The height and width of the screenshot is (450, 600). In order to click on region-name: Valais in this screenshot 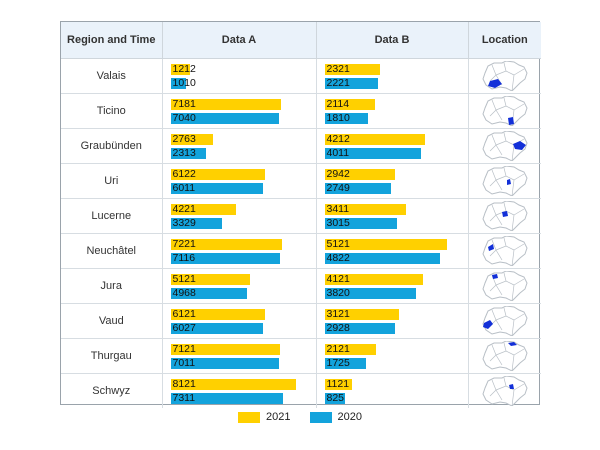, I will do `click(112, 76)`.